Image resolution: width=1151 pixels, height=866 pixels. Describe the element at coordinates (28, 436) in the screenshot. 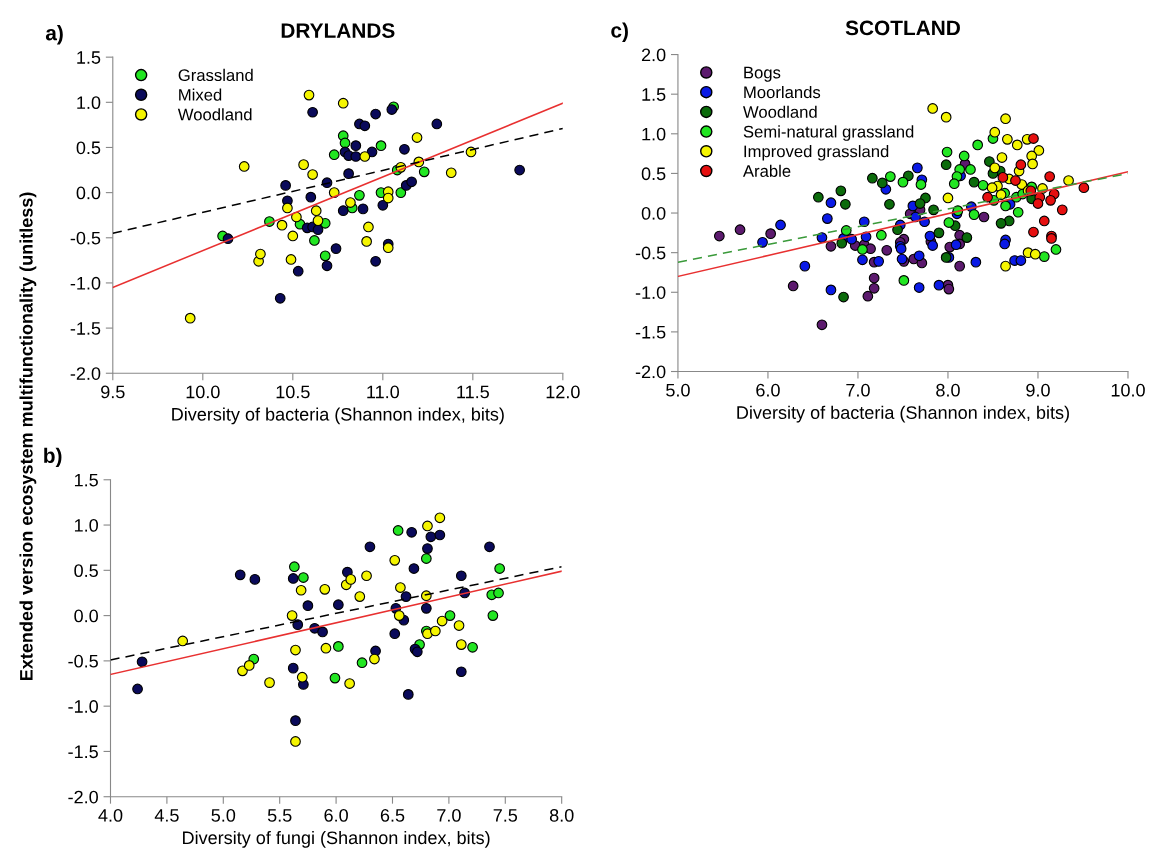

I see `y-axis-title: Extended version ecosystem multifunctionality (unitless)` at that location.